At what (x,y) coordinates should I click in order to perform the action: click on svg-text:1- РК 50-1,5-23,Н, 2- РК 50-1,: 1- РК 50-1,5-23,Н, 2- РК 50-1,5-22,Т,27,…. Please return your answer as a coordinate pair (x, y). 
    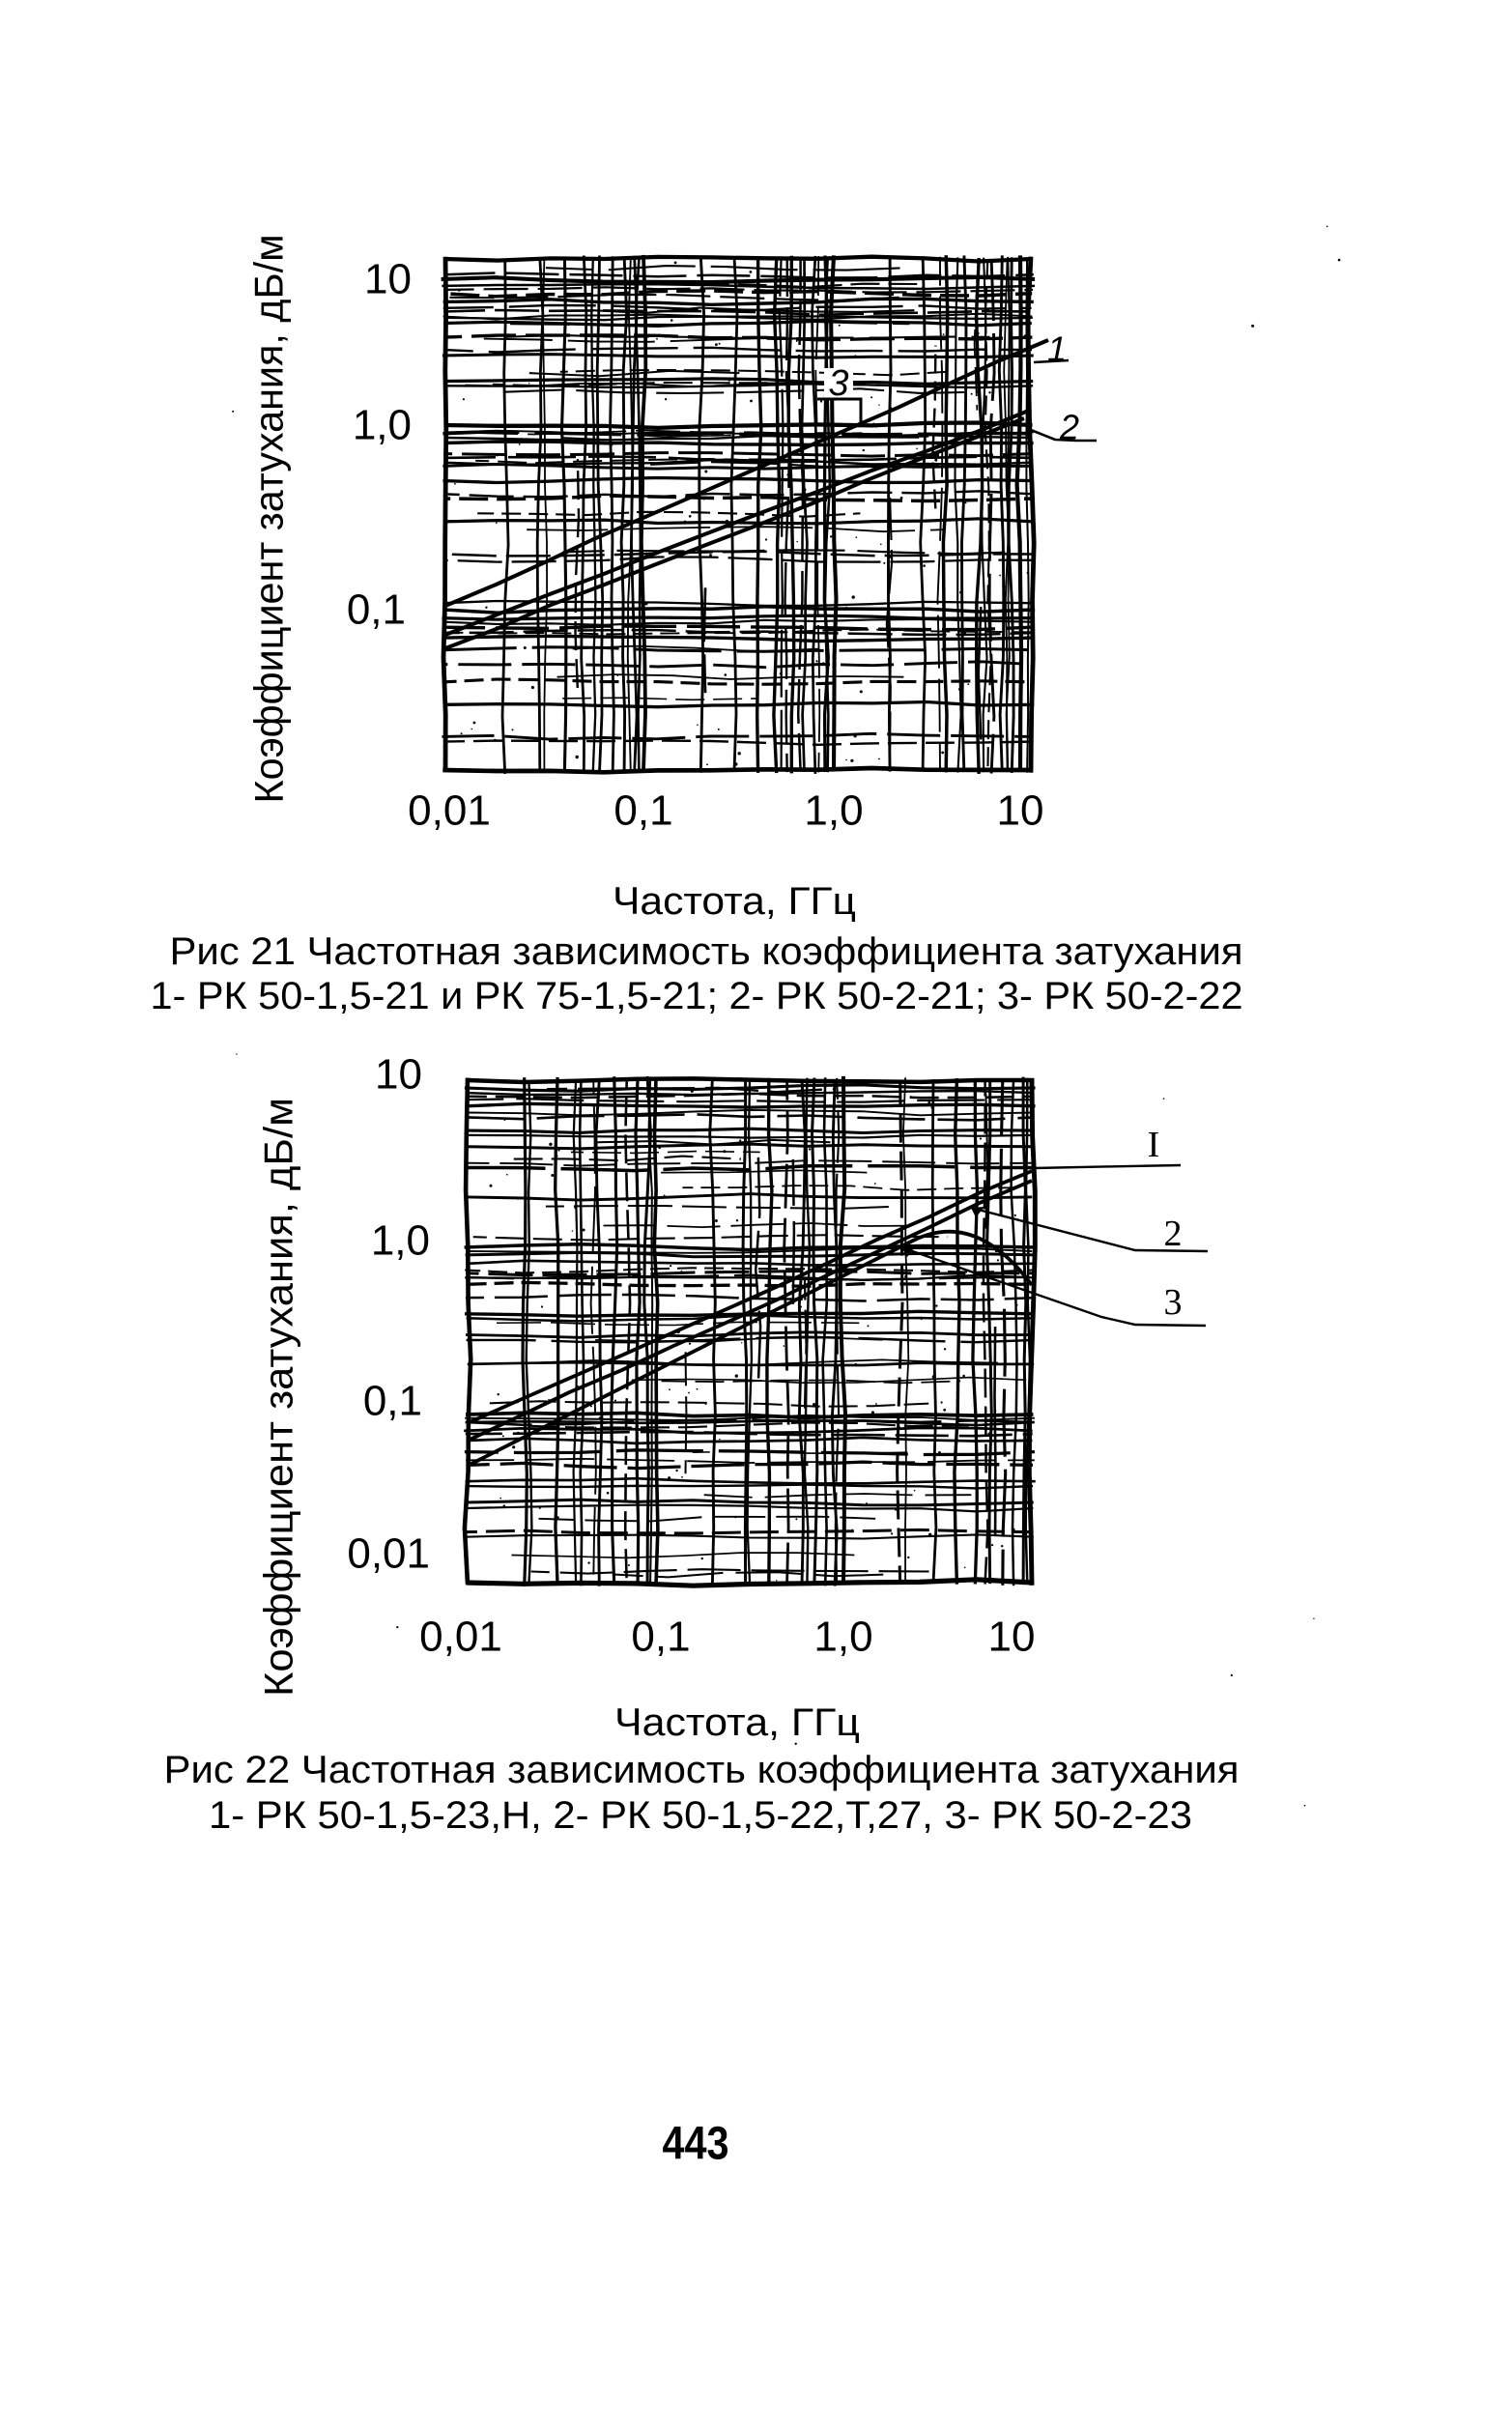
    Looking at the image, I should click on (700, 1815).